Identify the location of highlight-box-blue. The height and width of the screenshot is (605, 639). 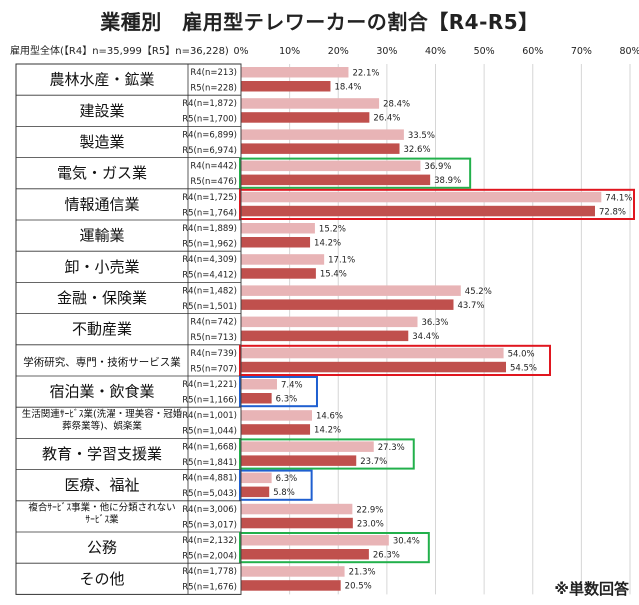
(276, 485).